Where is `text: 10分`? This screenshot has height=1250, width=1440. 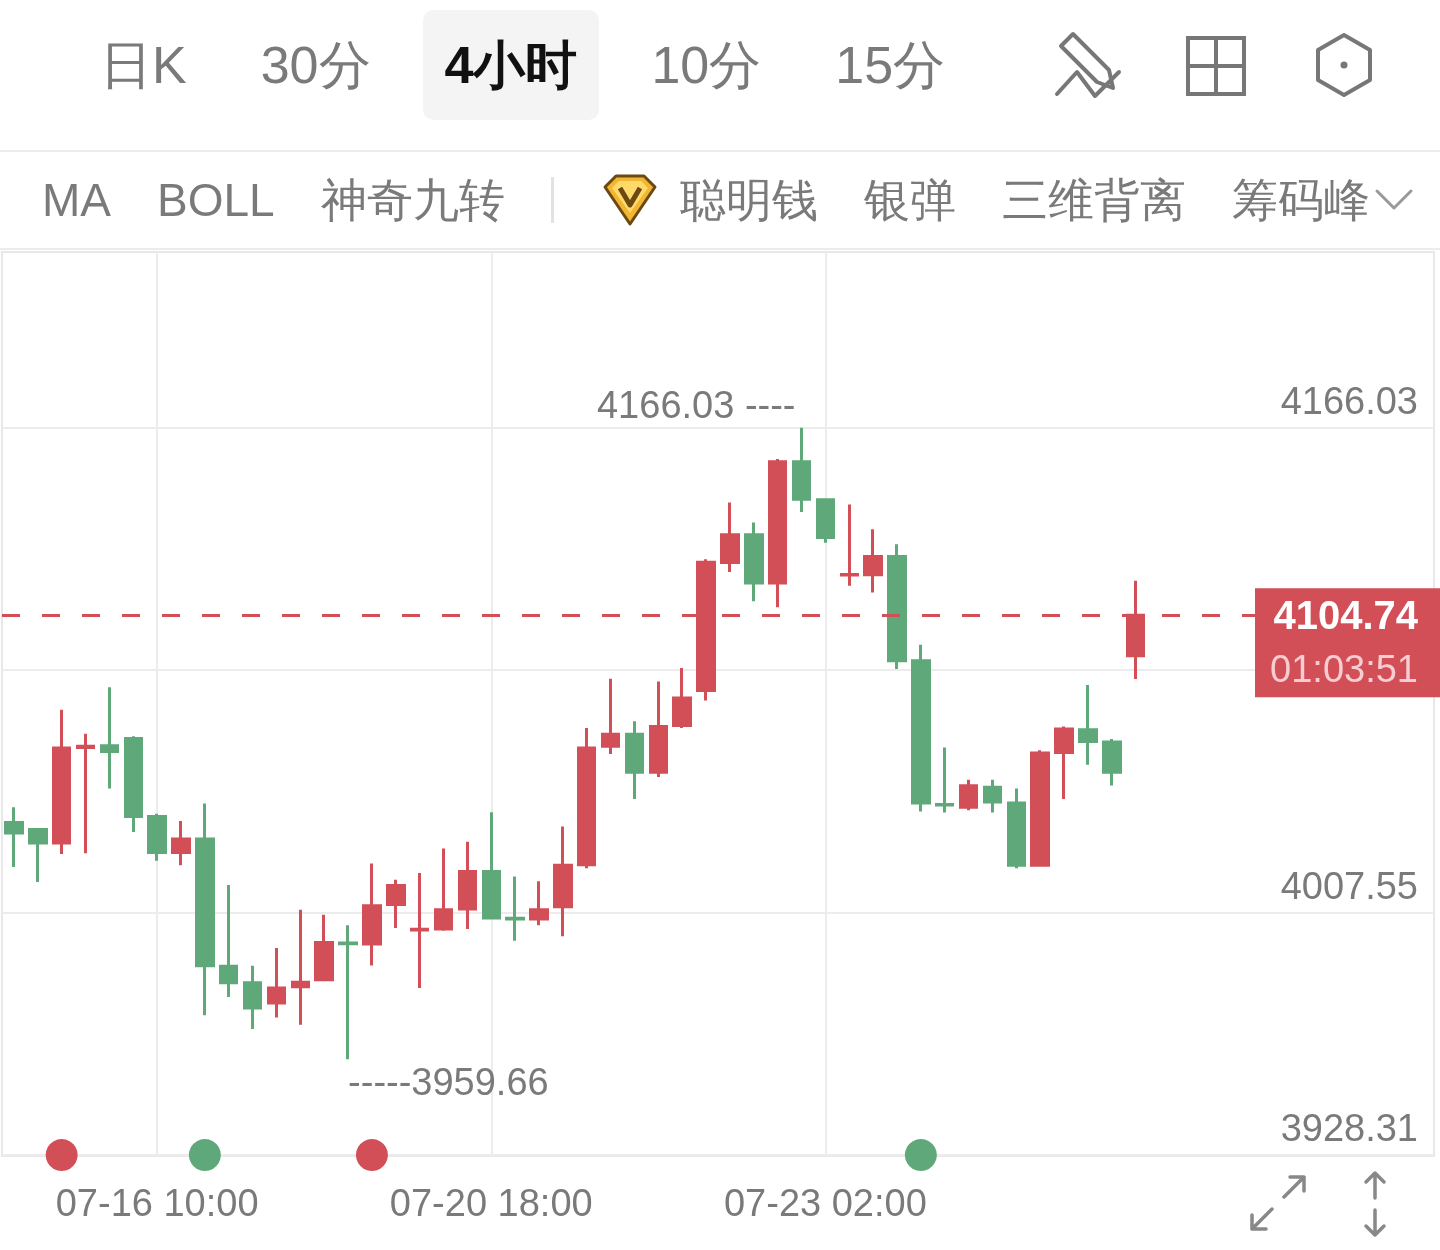 text: 10分 is located at coordinates (706, 65).